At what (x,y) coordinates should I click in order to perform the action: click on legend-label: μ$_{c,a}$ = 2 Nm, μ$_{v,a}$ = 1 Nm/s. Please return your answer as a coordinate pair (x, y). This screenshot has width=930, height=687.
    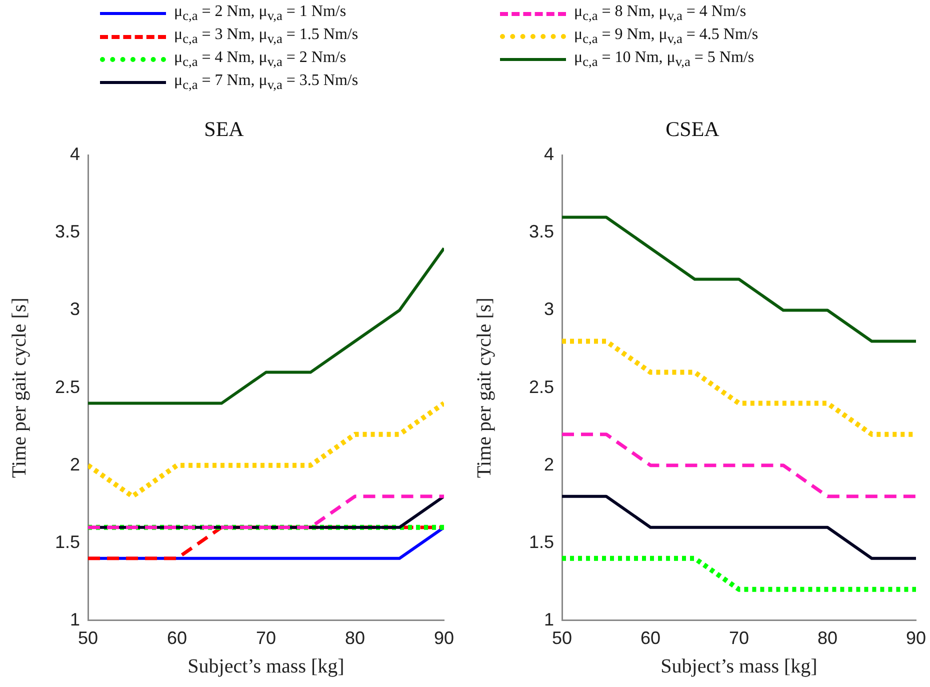
    Looking at the image, I should click on (260, 13).